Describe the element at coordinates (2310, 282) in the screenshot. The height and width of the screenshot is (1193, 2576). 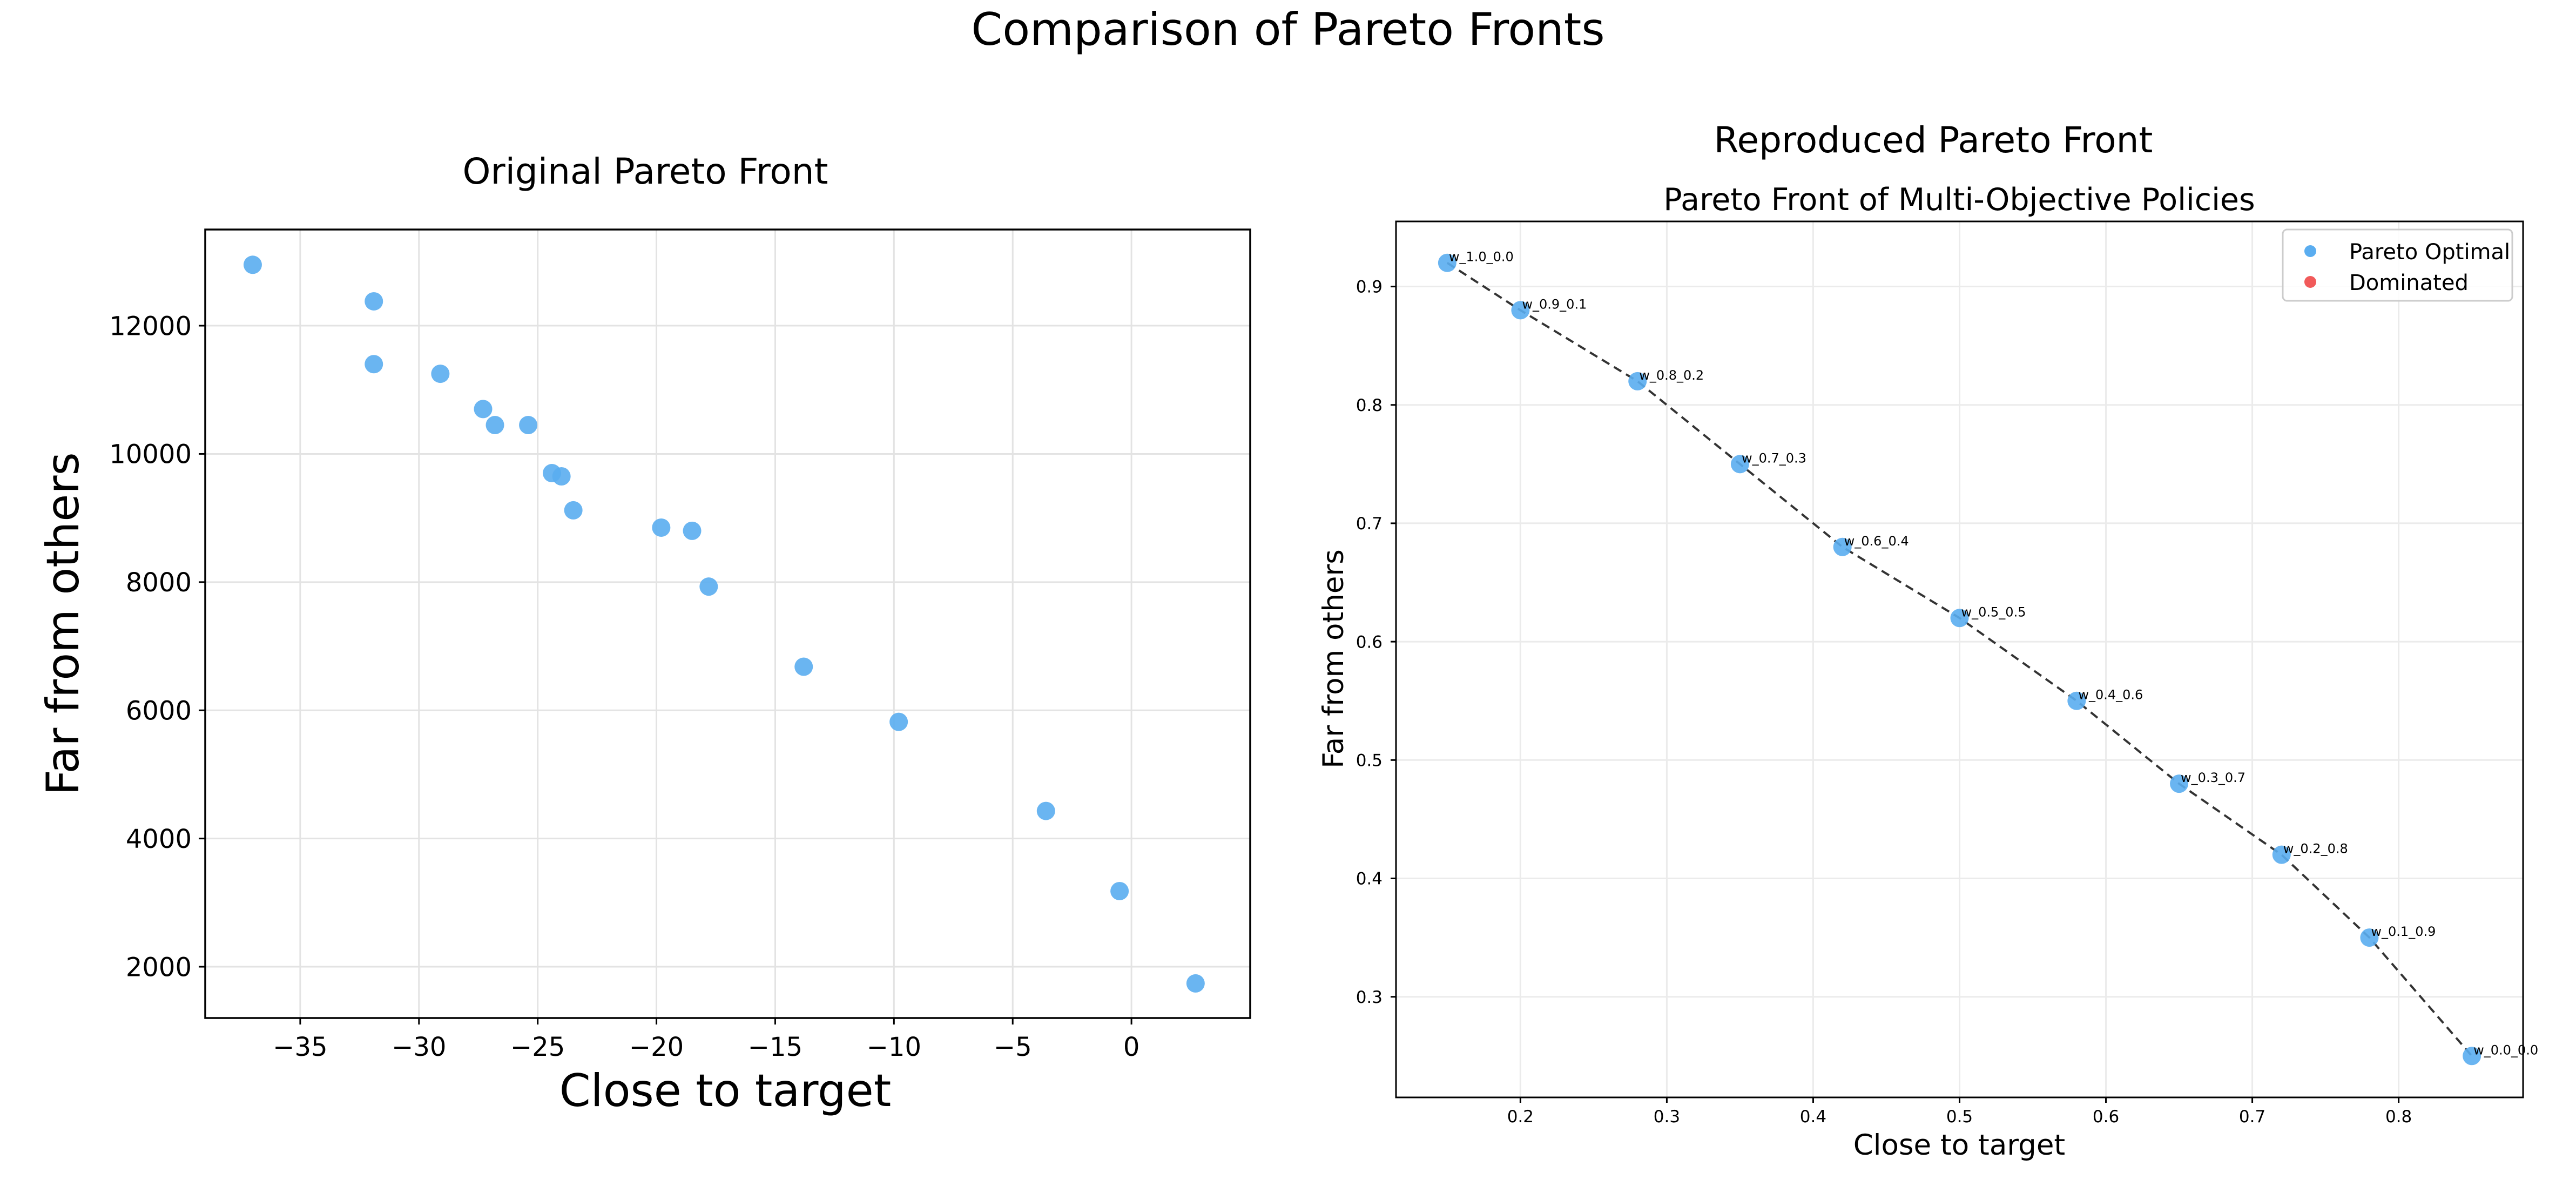
I see `legend-marker-dominated` at that location.